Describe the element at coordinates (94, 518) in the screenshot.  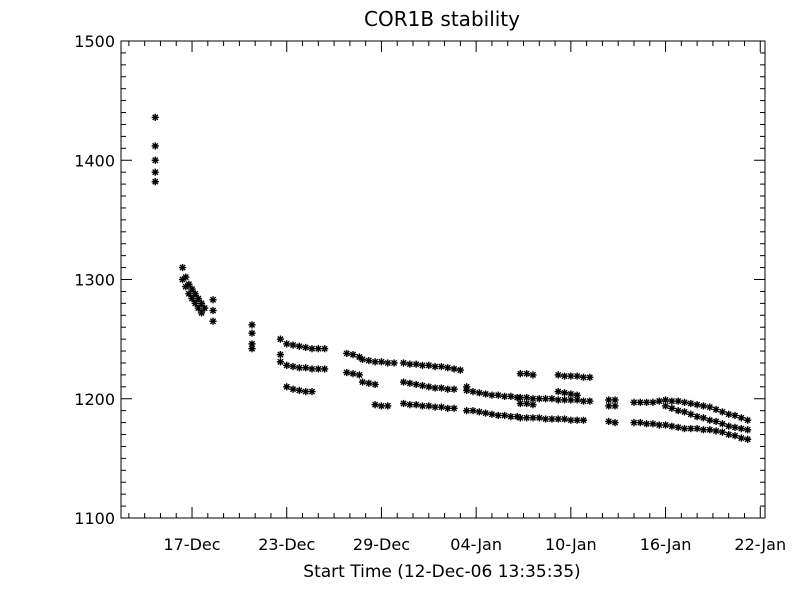
I see `y-tick-label: 1100` at that location.